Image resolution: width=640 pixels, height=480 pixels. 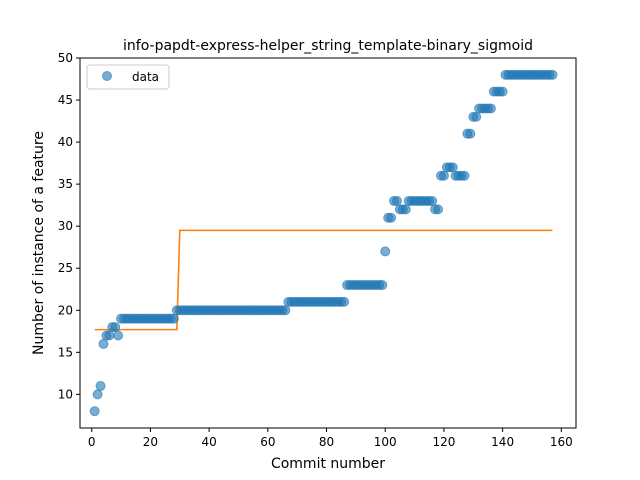 I want to click on x-tick-label: 100, so click(x=385, y=442).